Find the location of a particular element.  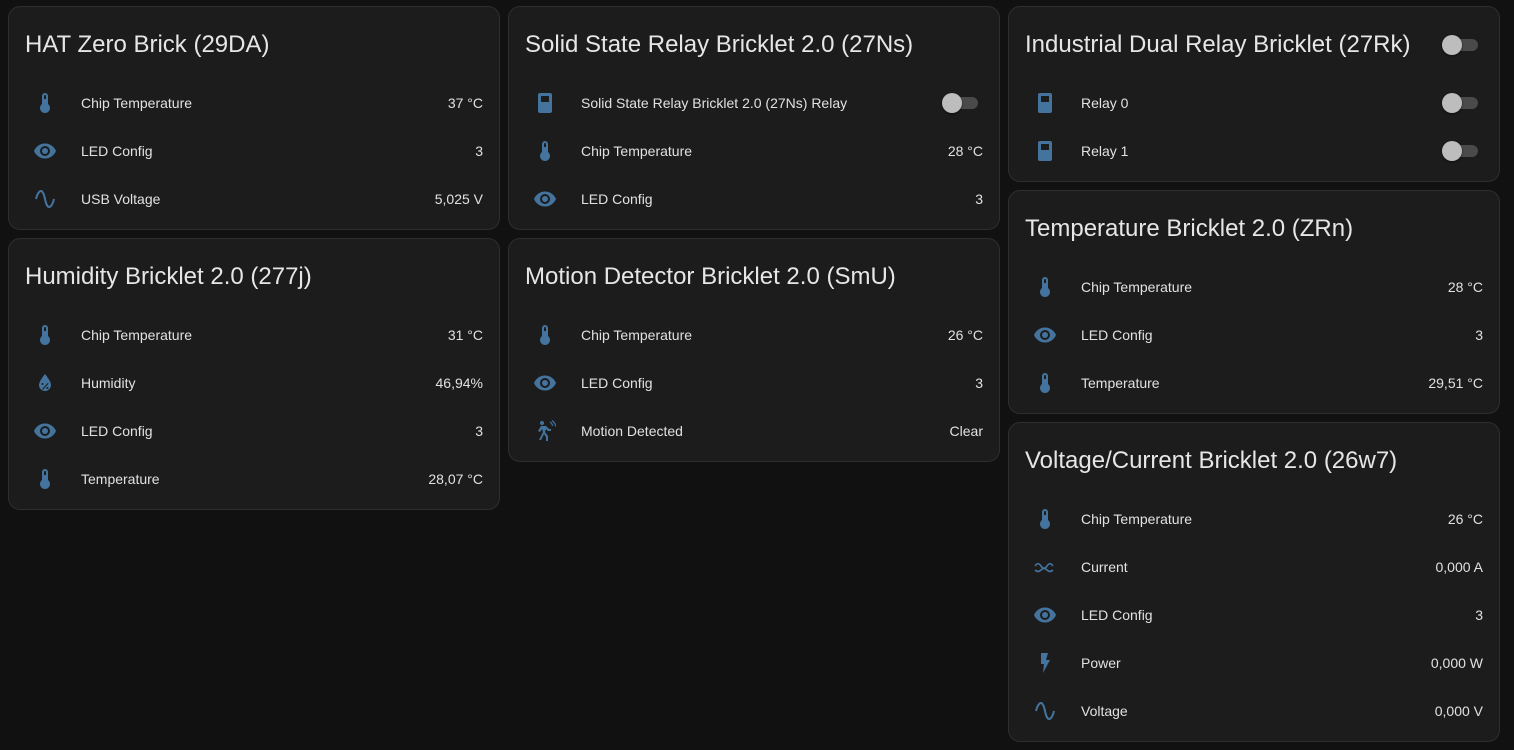

sine-wave-icon is located at coordinates (45, 199).